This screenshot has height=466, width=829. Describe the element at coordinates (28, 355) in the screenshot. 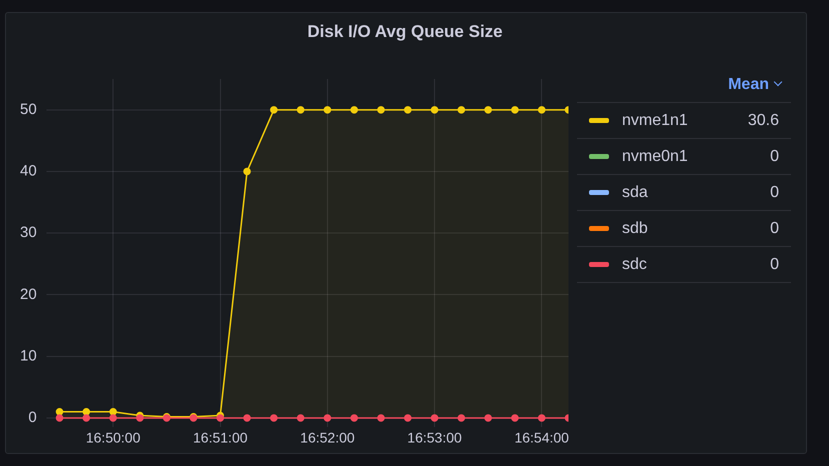

I see `y-tick-label: 10` at that location.